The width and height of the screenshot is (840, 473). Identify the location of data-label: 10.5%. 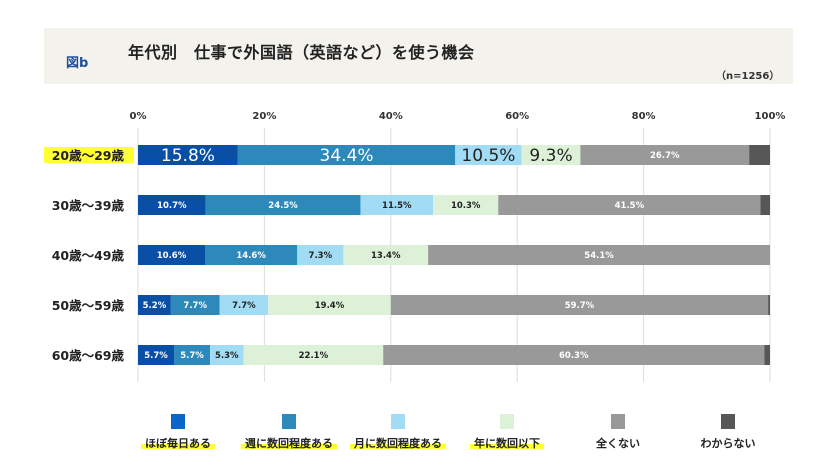
(488, 156).